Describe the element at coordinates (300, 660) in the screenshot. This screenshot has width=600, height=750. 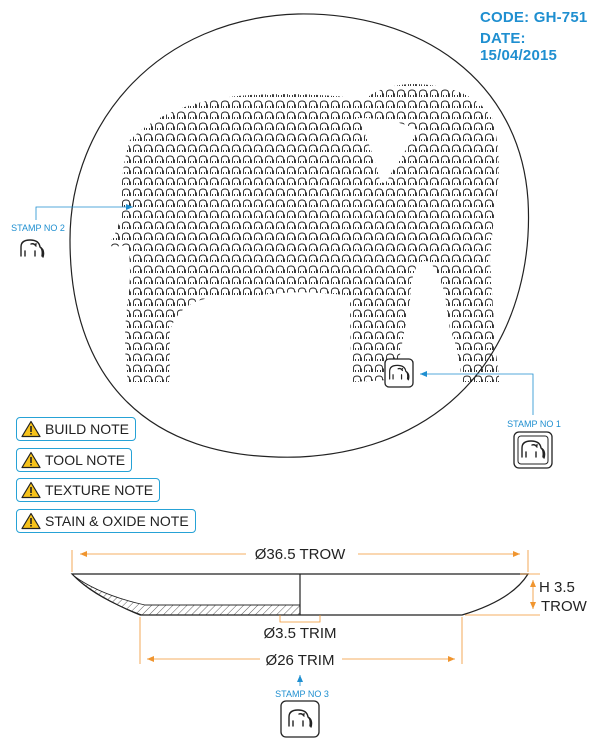
I see `foot-trim-label: Ø26 TRIM` at that location.